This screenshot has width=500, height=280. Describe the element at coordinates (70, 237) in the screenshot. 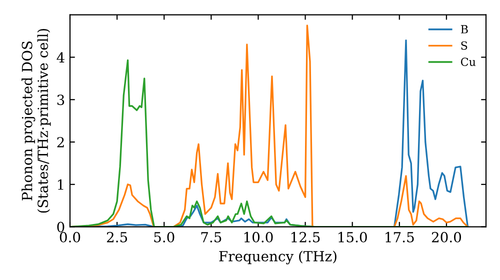

I see `x-tick-label: 0.0` at that location.